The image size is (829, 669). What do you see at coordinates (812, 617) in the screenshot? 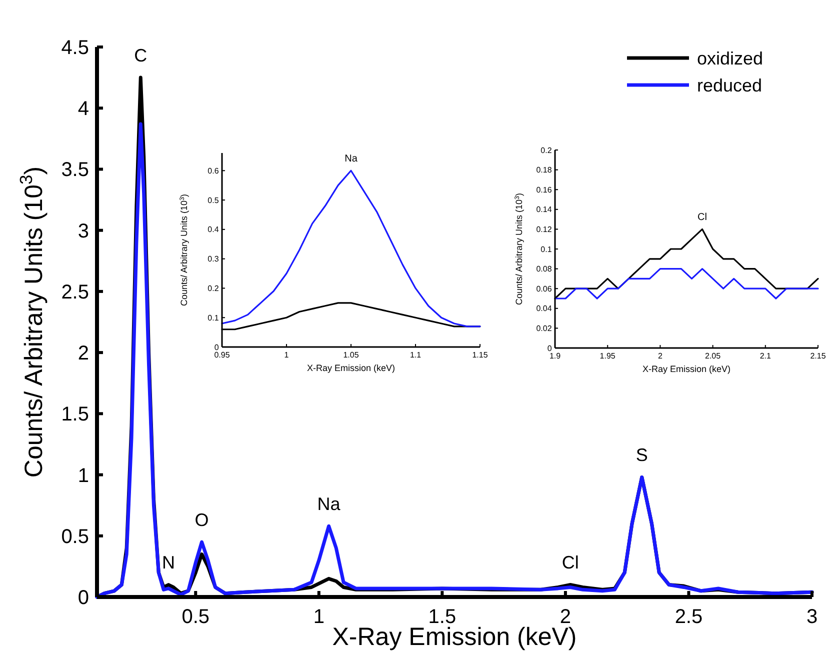
I see `x-tick-label: 3` at bounding box center [812, 617].